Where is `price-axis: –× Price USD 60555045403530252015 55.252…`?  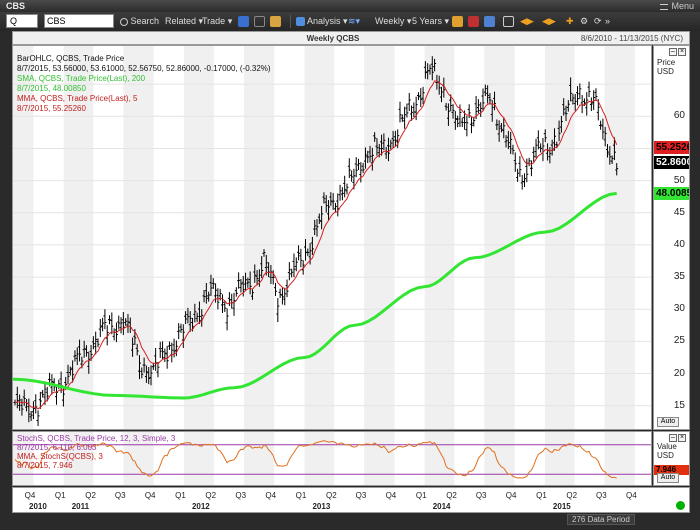 price-axis: –× Price USD 60555045403530252015 55.252… is located at coordinates (671, 237).